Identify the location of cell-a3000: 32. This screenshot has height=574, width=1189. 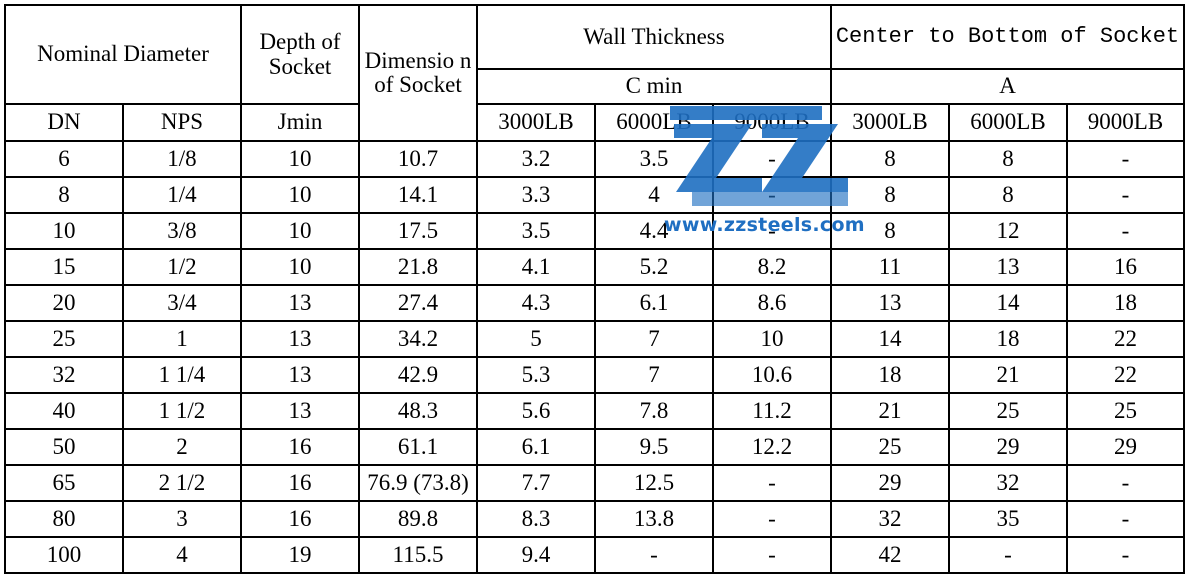
(890, 519).